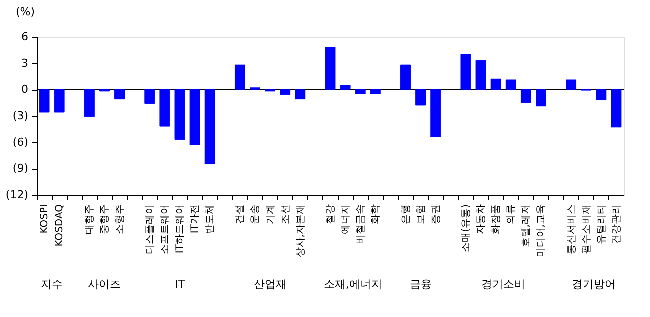  What do you see at coordinates (421, 214) in the screenshot?
I see `x-tick-label: 보험` at bounding box center [421, 214].